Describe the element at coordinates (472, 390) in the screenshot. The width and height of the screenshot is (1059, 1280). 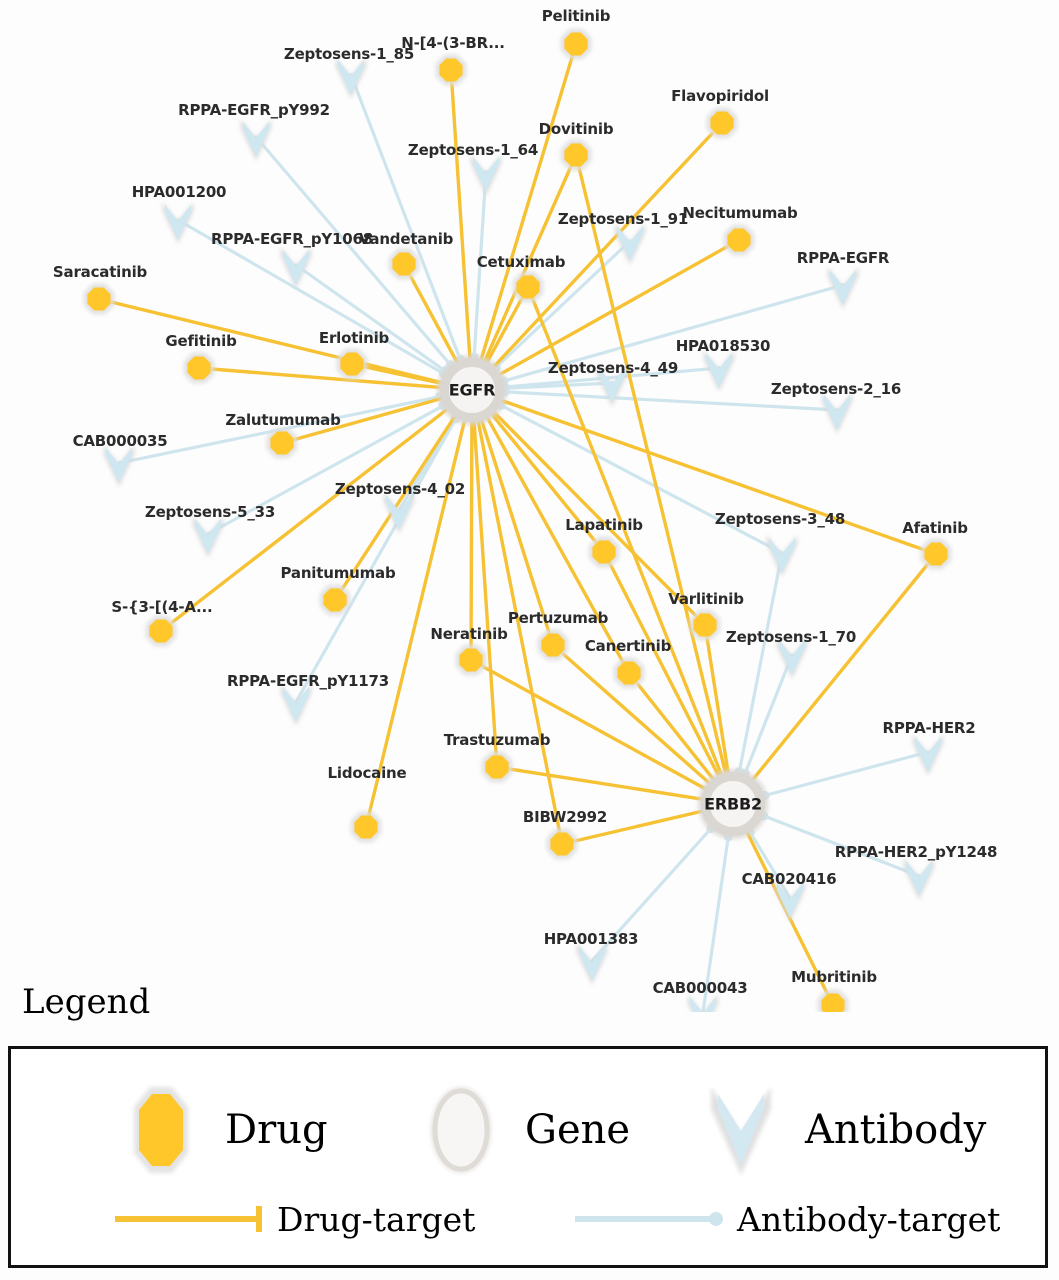
I see `gene-node-egfr` at that location.